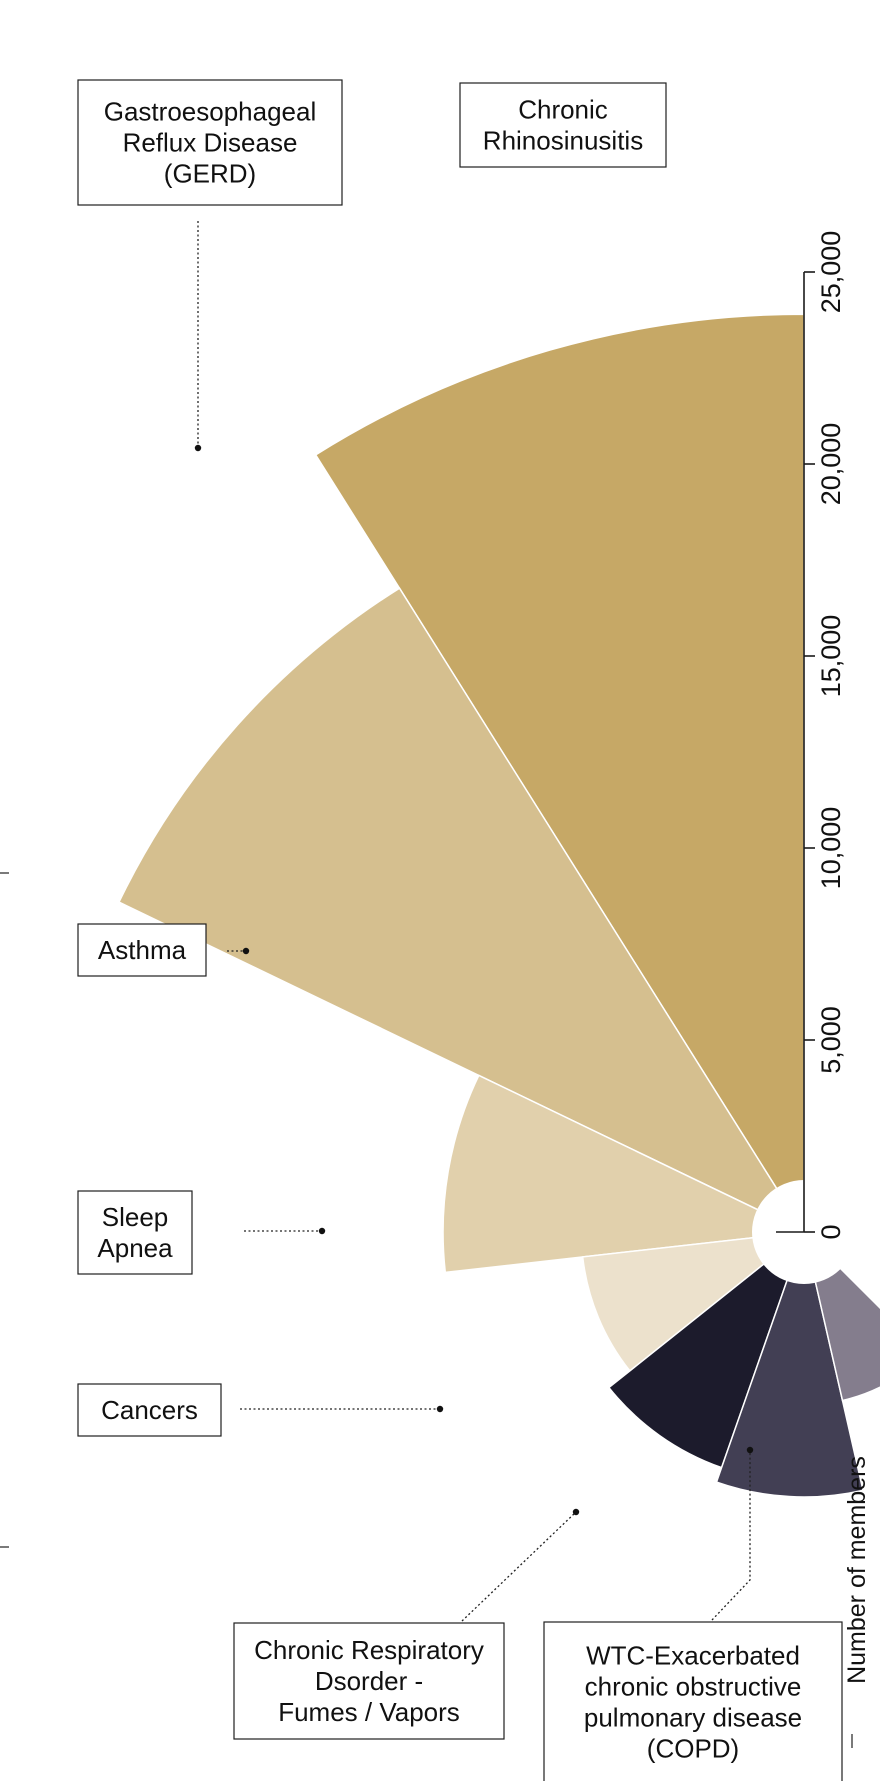 The image size is (880, 1781). I want to click on sector-cancers, so click(706, 1349).